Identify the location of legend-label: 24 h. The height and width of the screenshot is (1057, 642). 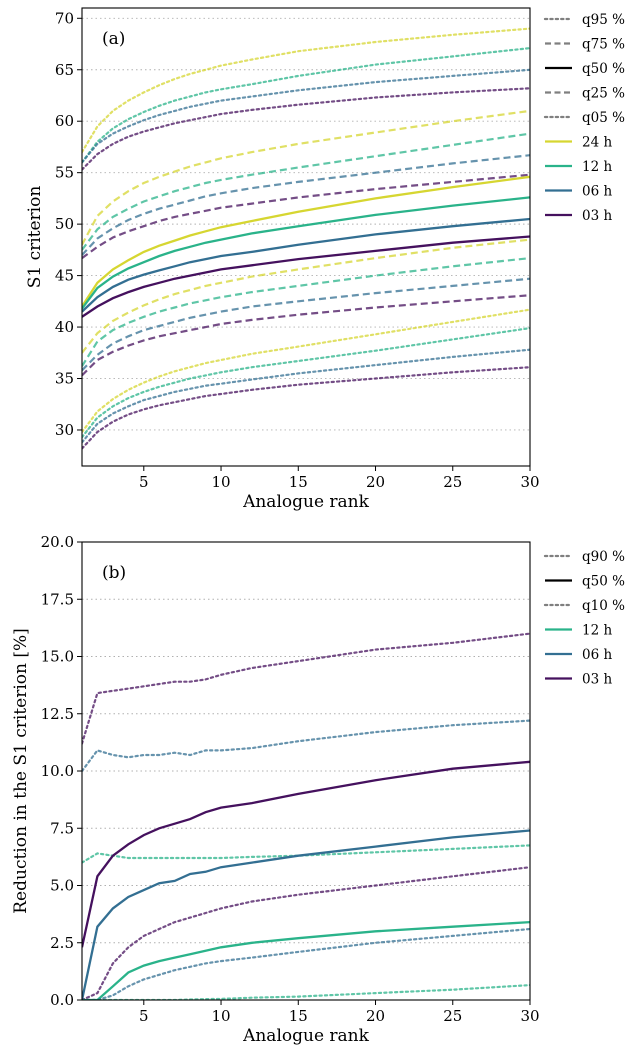
(597, 143).